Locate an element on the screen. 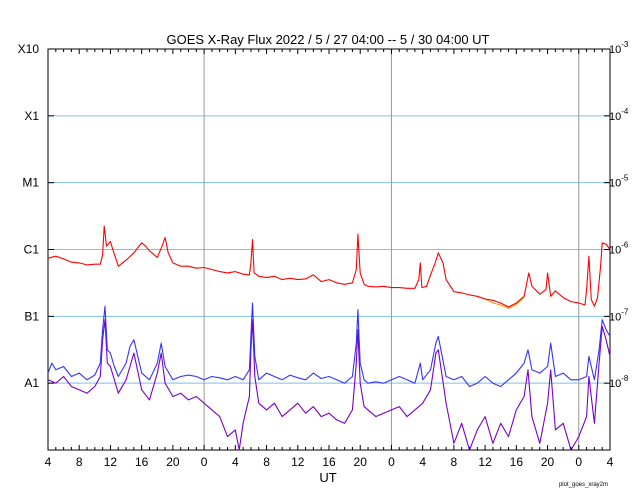 The height and width of the screenshot is (500, 640). left-tick-label: B1 is located at coordinates (31, 316).